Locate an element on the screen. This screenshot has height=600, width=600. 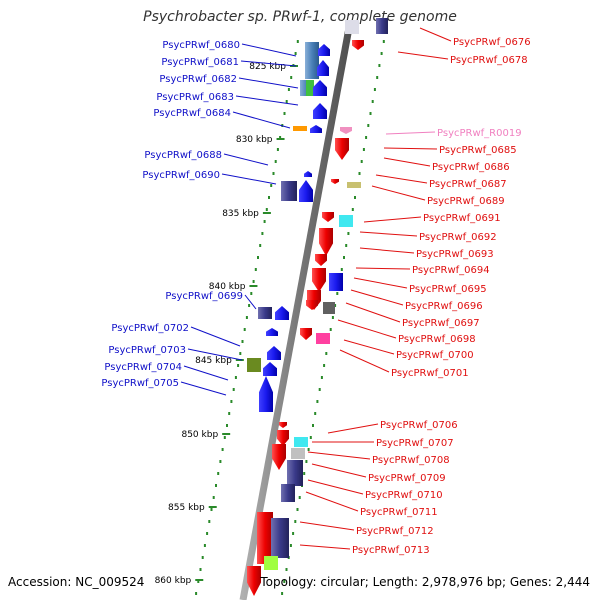
gene-label-right: PsycPRwf_0687 is located at coordinates (468, 184).